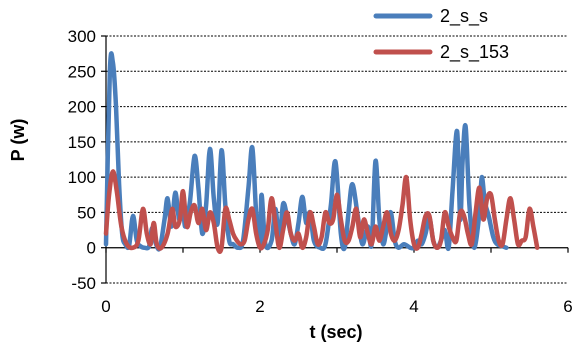 This screenshot has height=352, width=572. Describe the element at coordinates (82, 177) in the screenshot. I see `y-tick-label-3: 100` at that location.